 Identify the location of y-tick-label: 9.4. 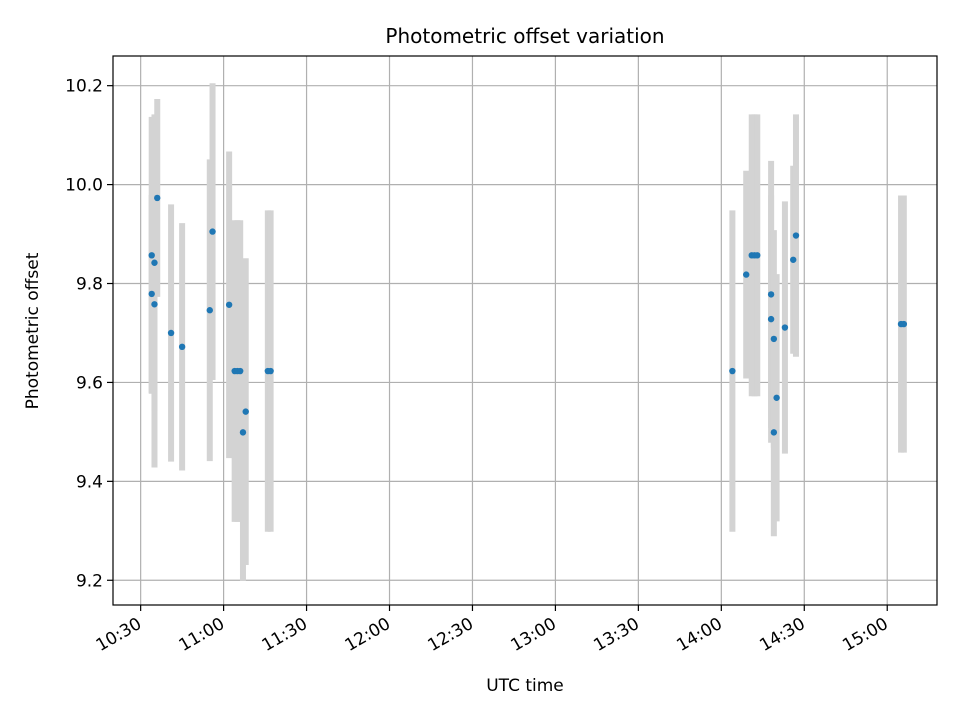
(89, 482).